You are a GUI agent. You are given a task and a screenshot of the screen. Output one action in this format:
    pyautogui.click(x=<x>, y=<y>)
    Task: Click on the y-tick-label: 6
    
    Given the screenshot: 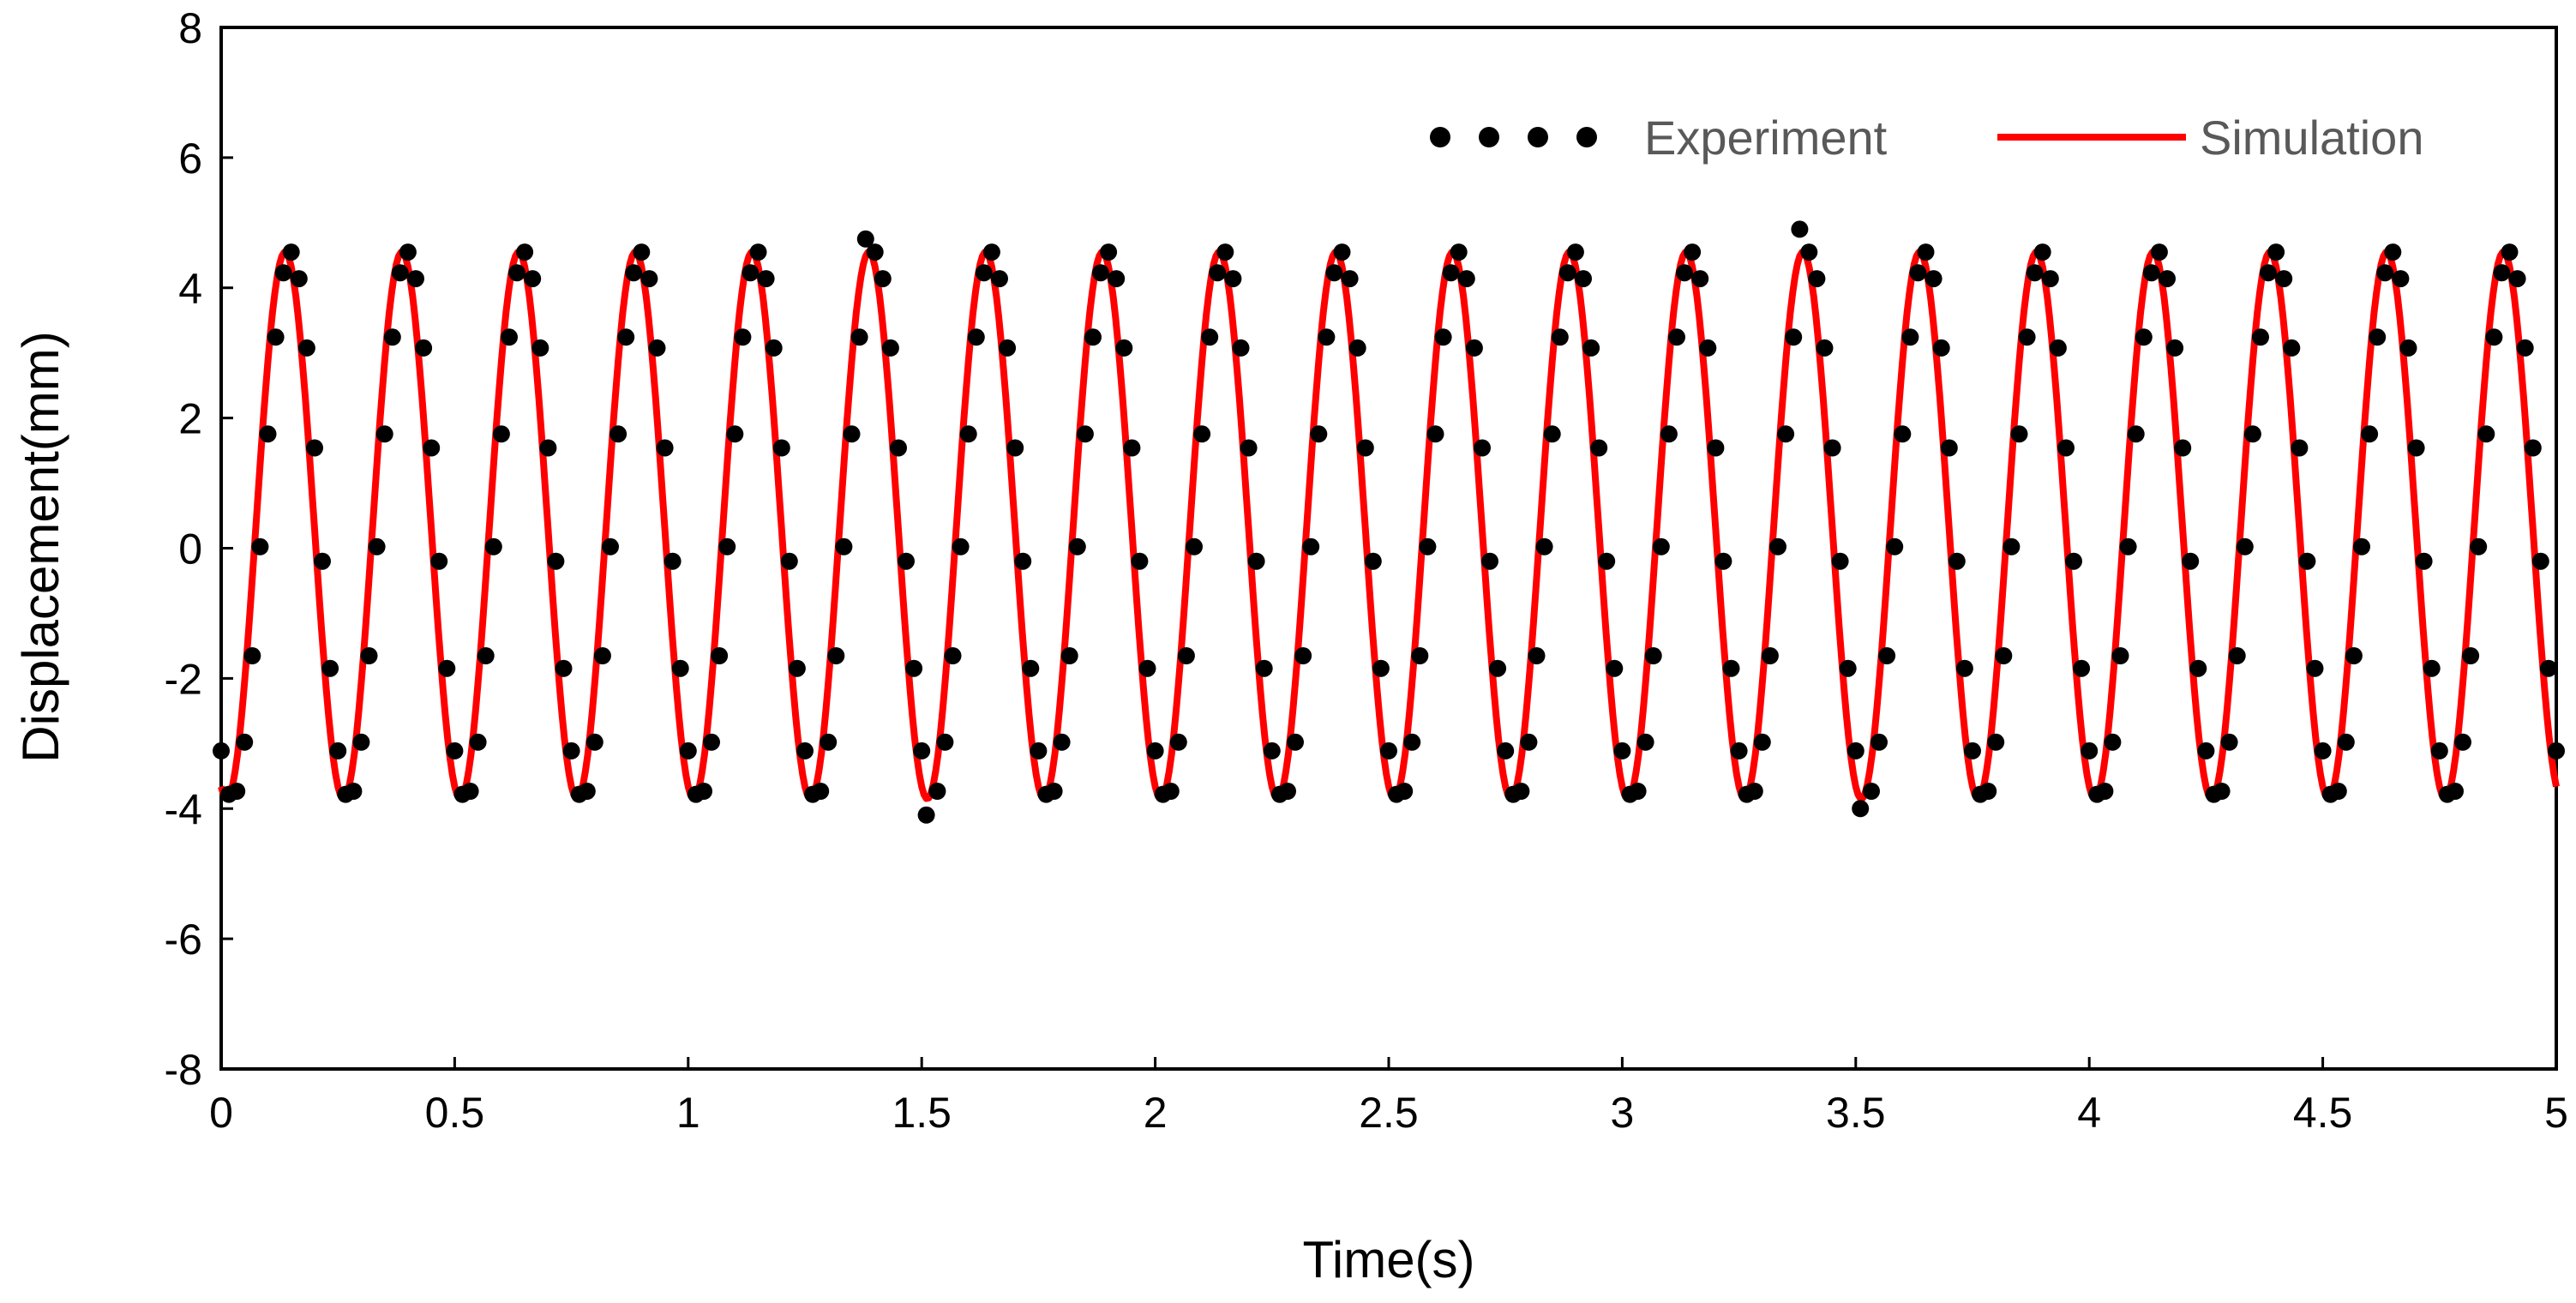 What is the action you would take?
    pyautogui.click(x=190, y=159)
    